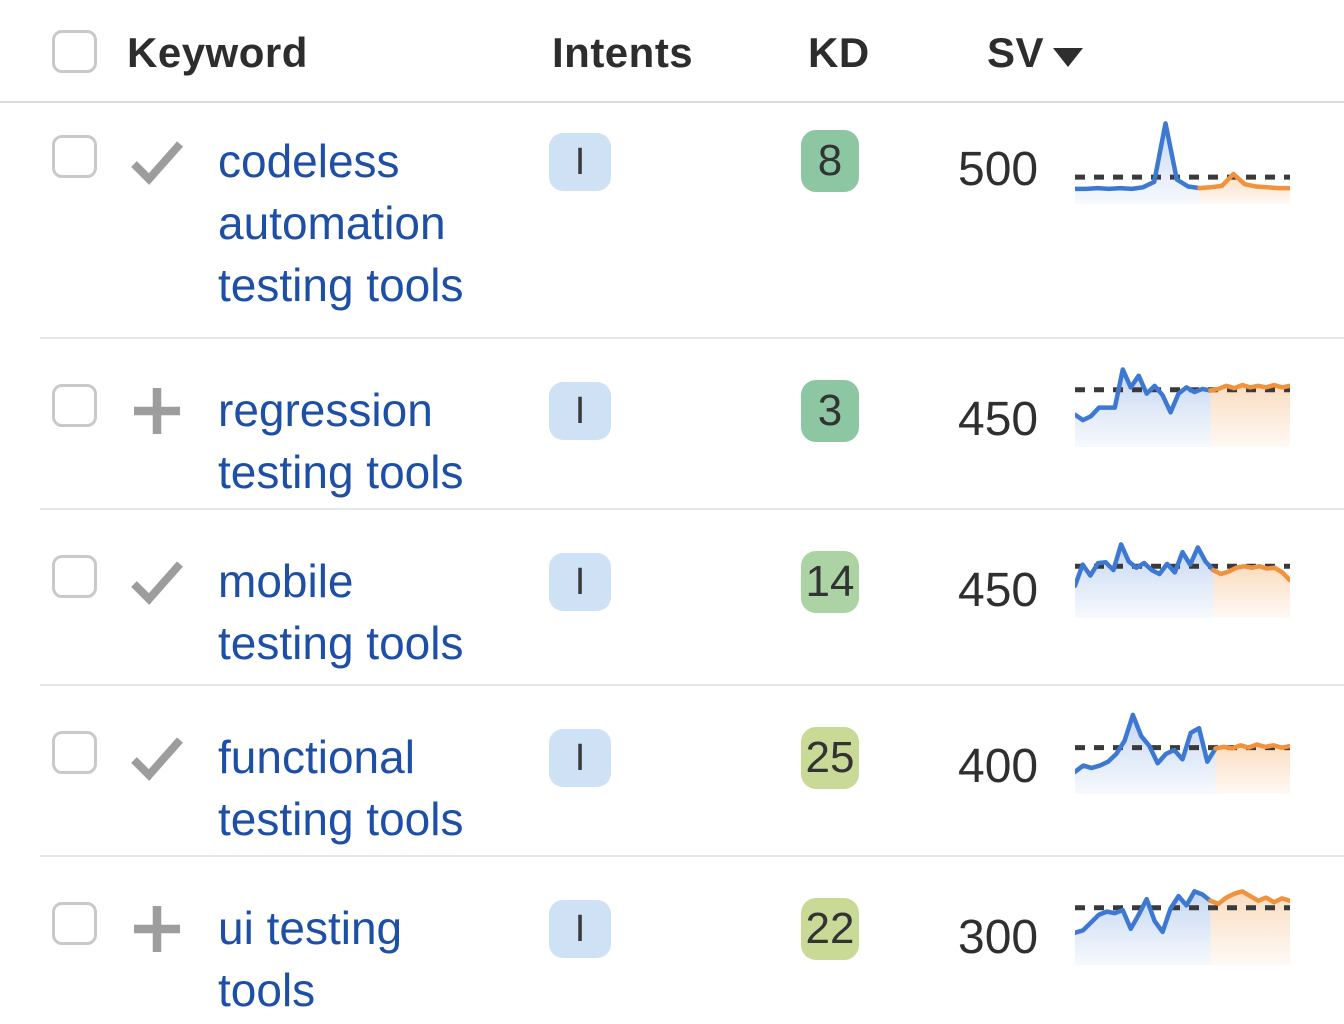 This screenshot has width=1344, height=1024. I want to click on sv-value: 500, so click(998, 169).